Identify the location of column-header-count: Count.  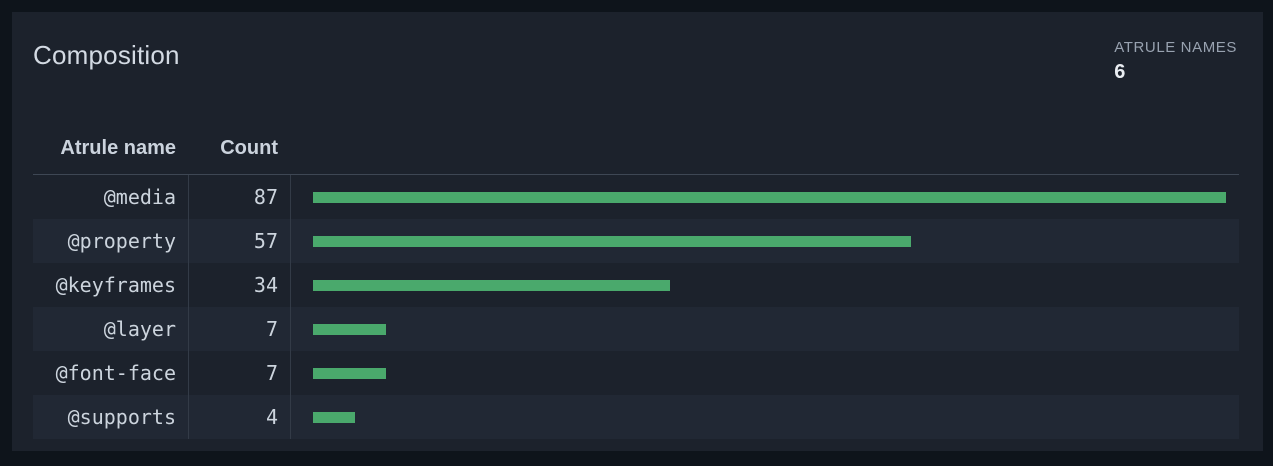
(249, 148).